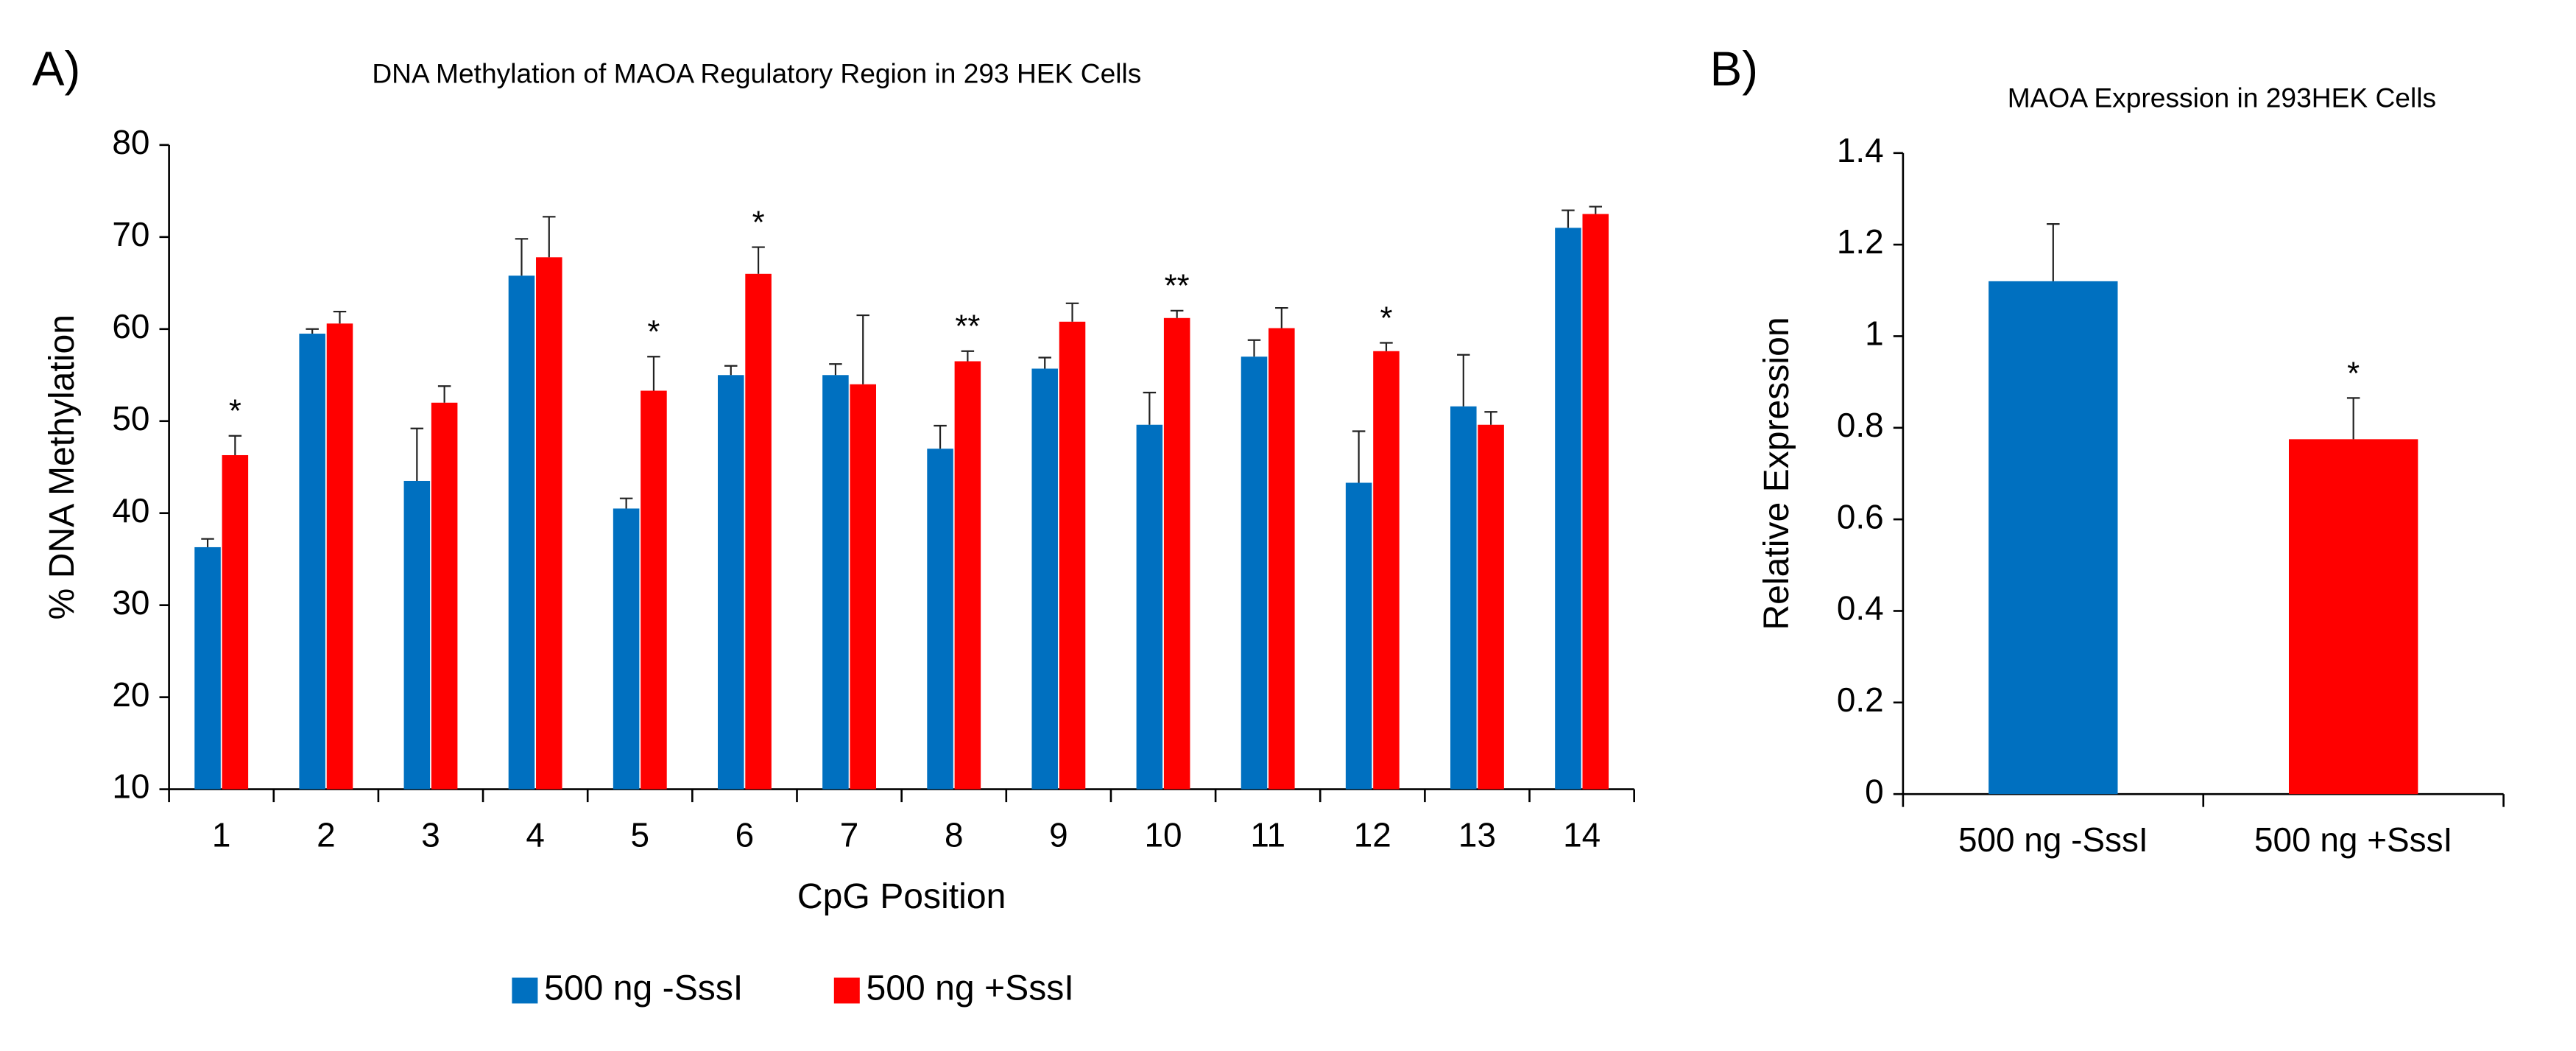  I want to click on x-tick-label: 4, so click(535, 835).